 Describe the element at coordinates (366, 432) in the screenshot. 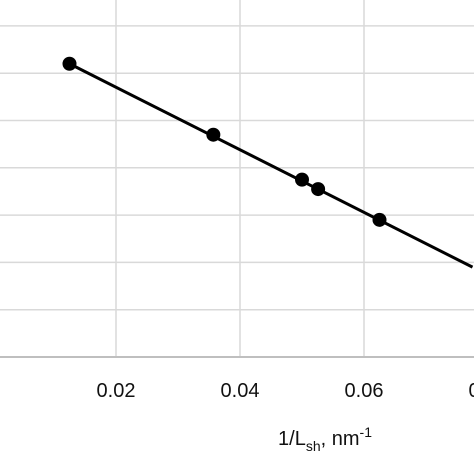

I see `x-axis-label-superscript: -1` at that location.